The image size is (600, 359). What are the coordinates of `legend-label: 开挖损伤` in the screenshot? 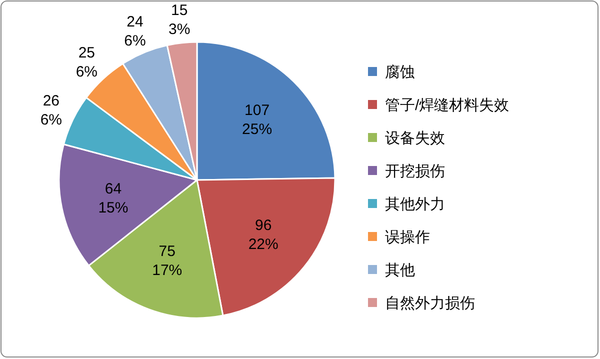 It's located at (415, 171).